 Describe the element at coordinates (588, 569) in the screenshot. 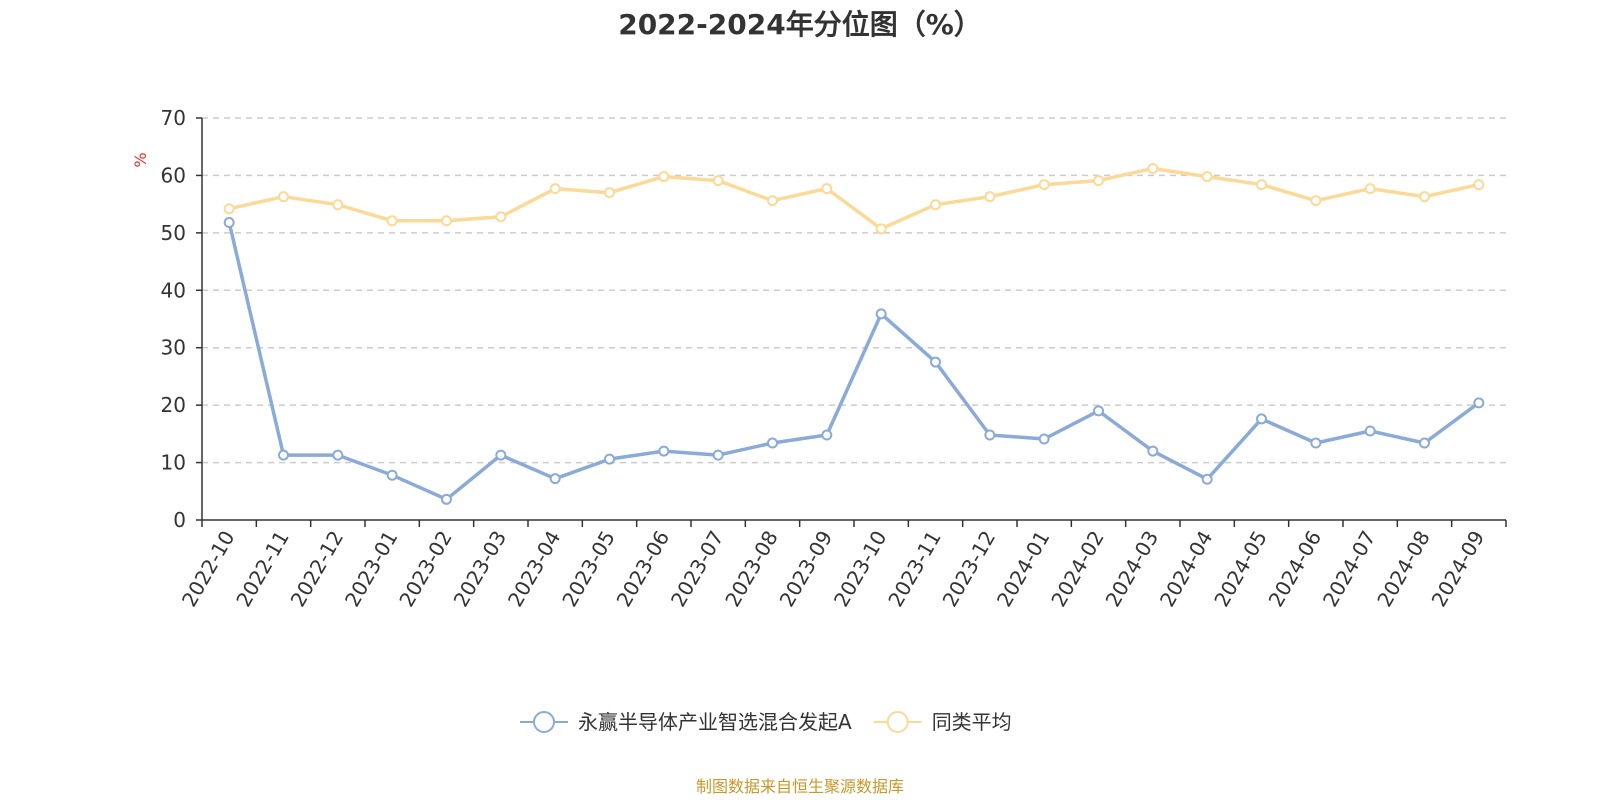

I see `x-tick-label: 2023-05` at that location.